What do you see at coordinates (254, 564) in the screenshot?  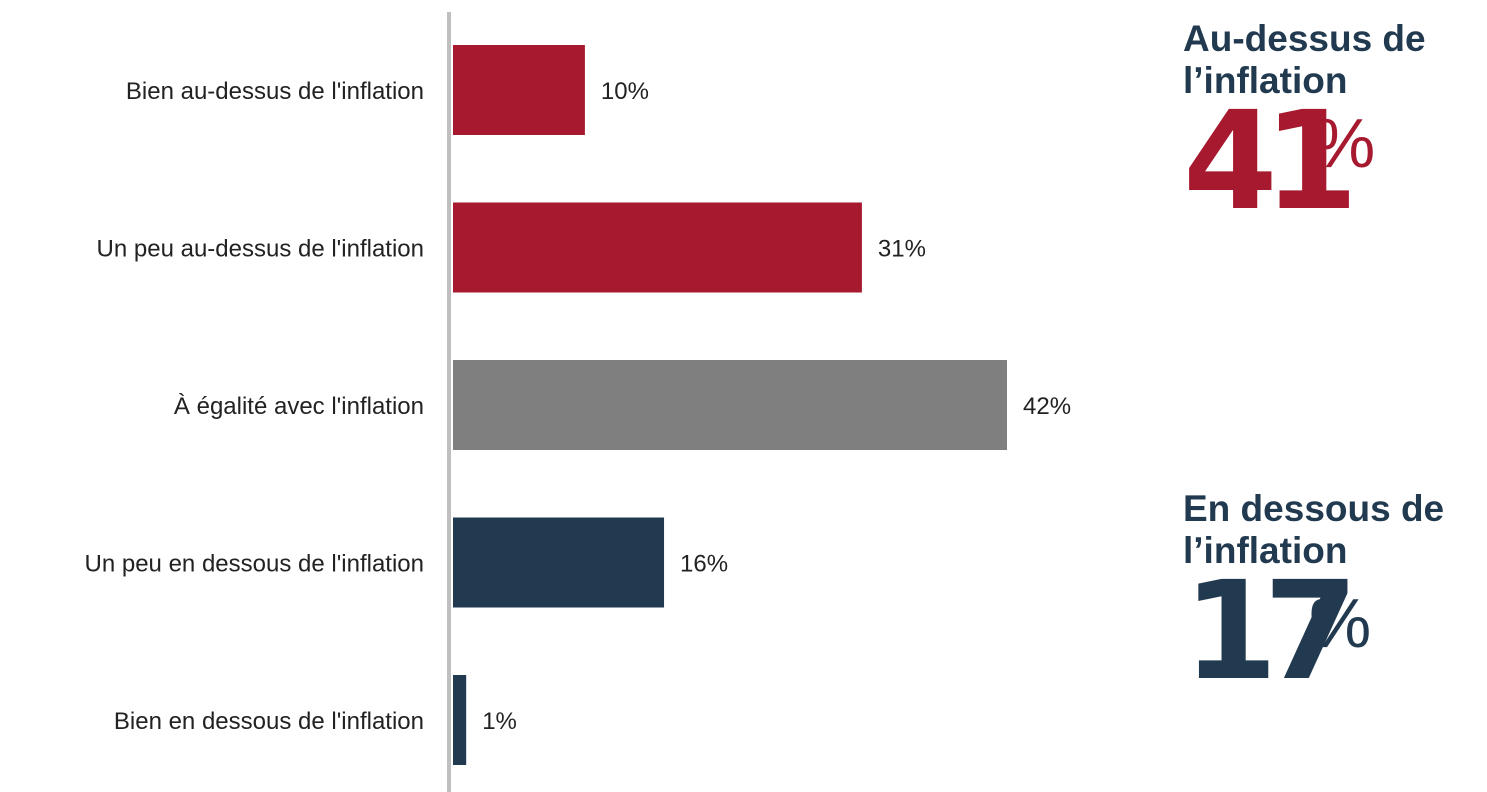 I see `category-label-3: Un peu en dessous de l'inflation` at bounding box center [254, 564].